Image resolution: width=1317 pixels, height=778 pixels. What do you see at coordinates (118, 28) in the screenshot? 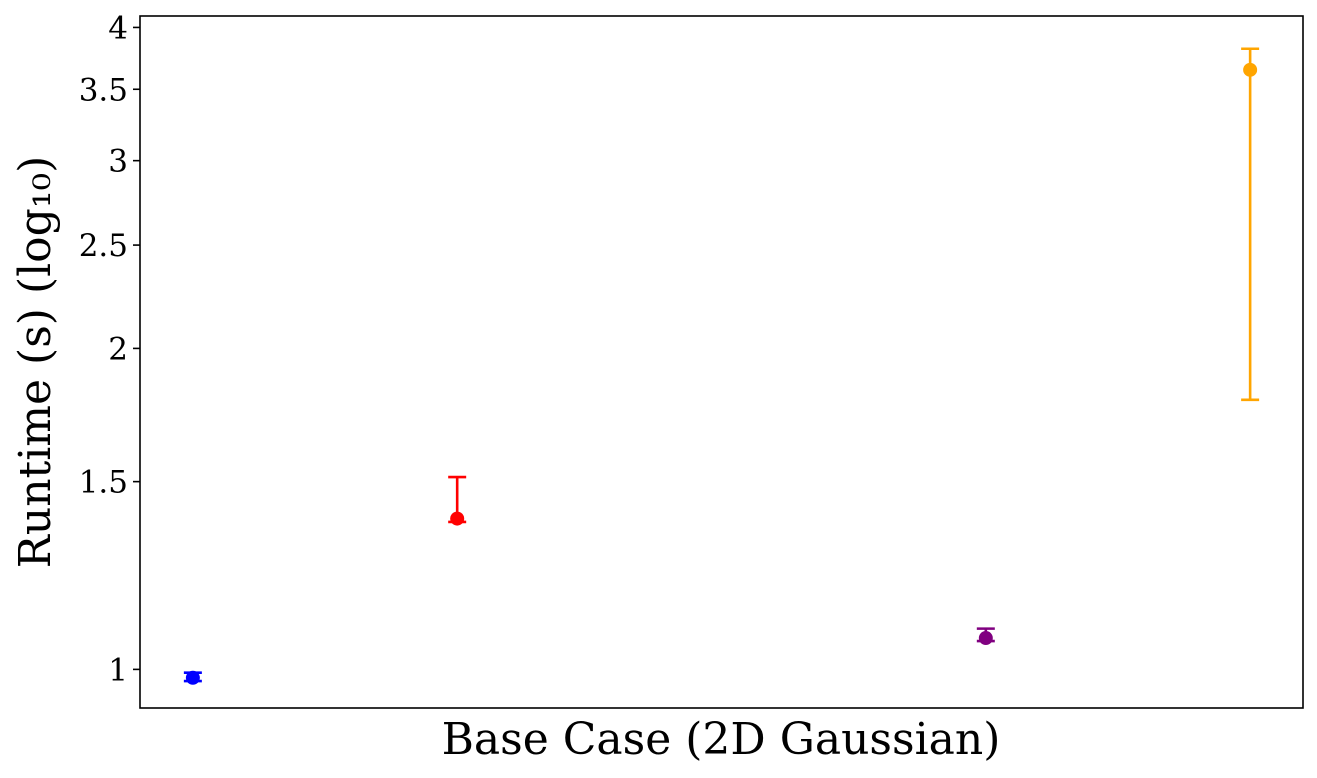
I see `y-tick-label: 4` at bounding box center [118, 28].